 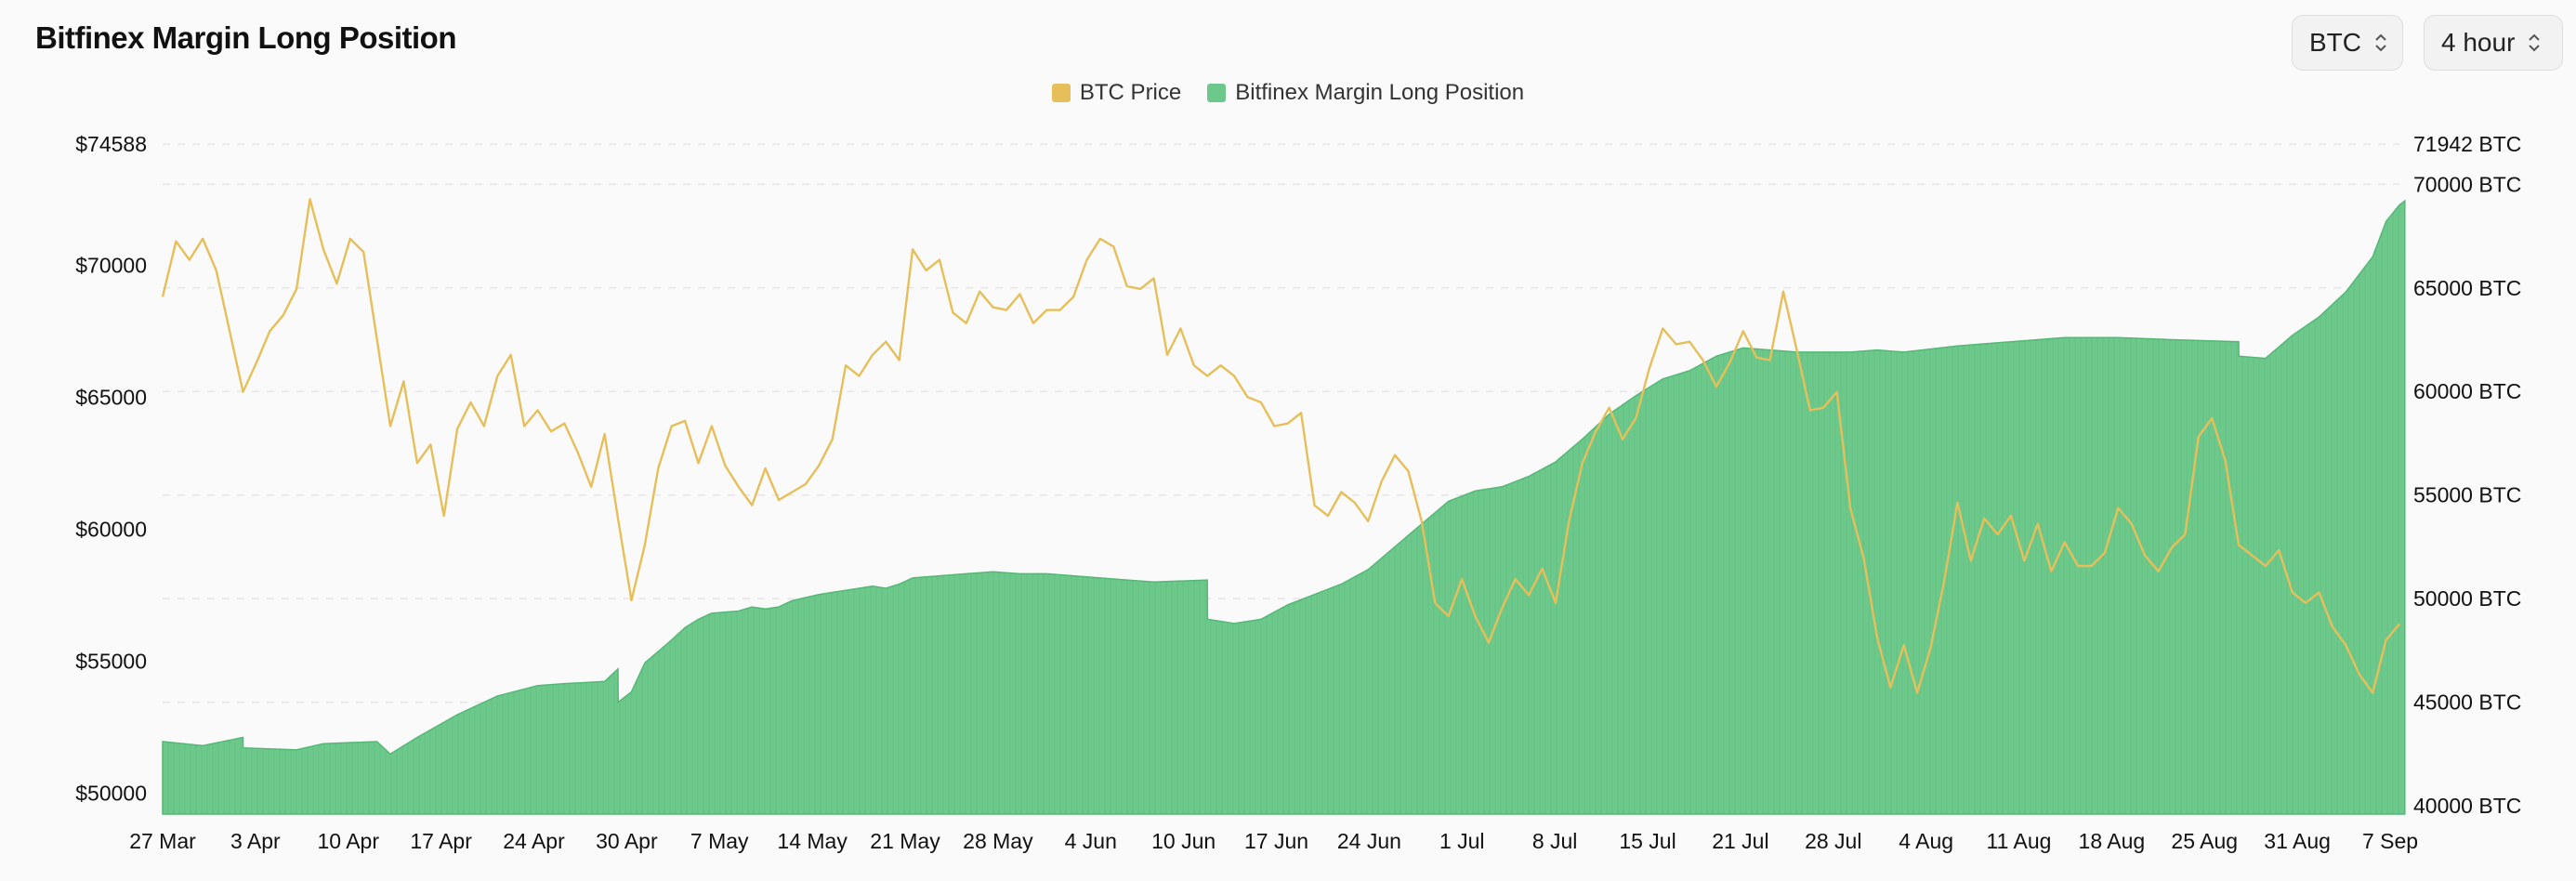 What do you see at coordinates (1183, 841) in the screenshot?
I see `x-tick-label: 10 Jun` at bounding box center [1183, 841].